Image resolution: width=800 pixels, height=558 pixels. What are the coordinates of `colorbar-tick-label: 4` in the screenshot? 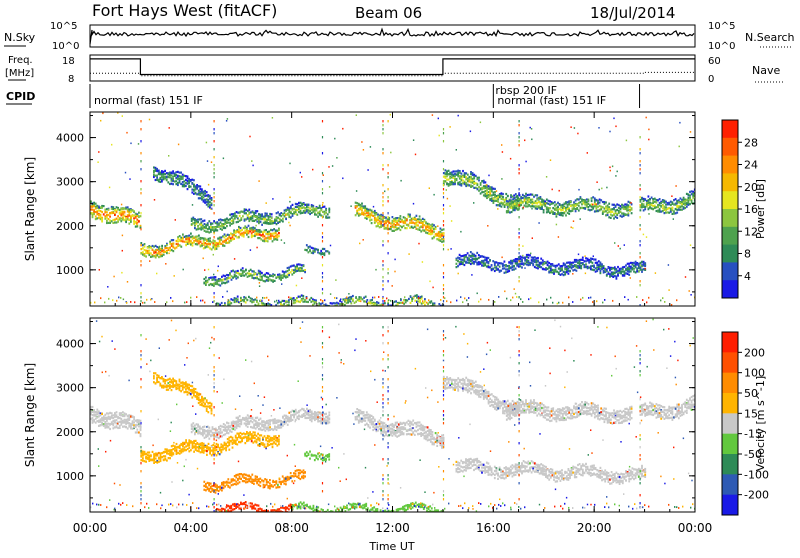 It's located at (747, 276).